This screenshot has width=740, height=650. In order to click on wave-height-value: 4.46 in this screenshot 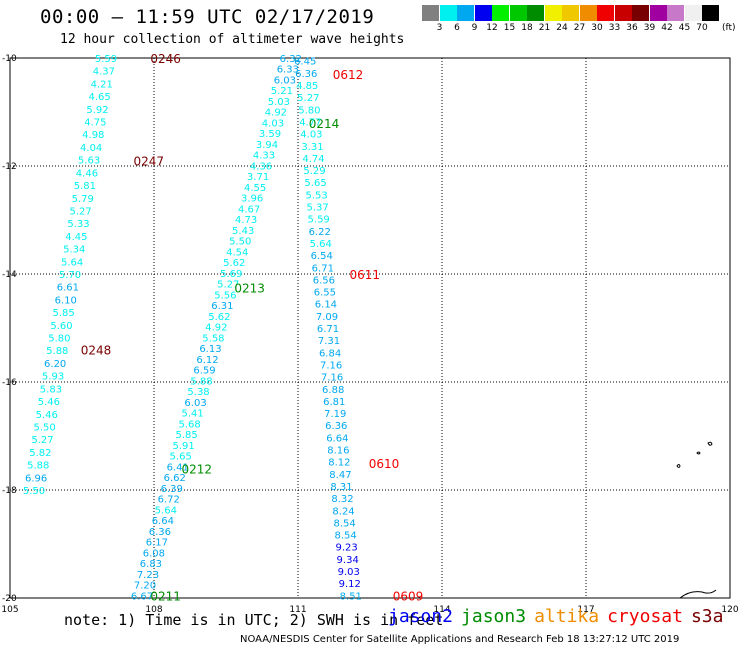, I will do `click(87, 173)`.